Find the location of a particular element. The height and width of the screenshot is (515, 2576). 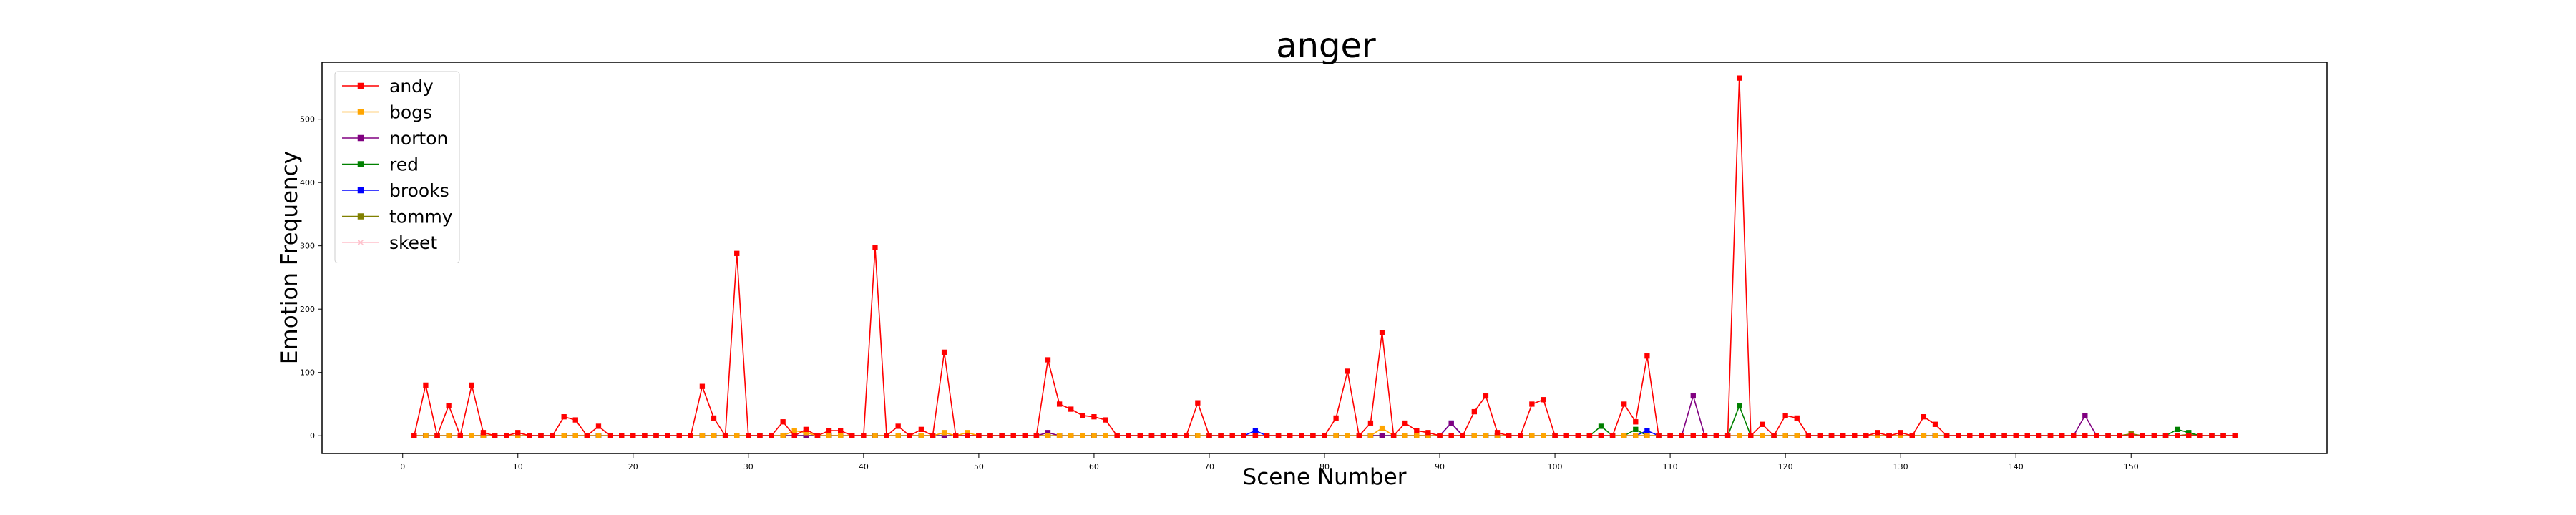

series-red is located at coordinates (1324, 420).